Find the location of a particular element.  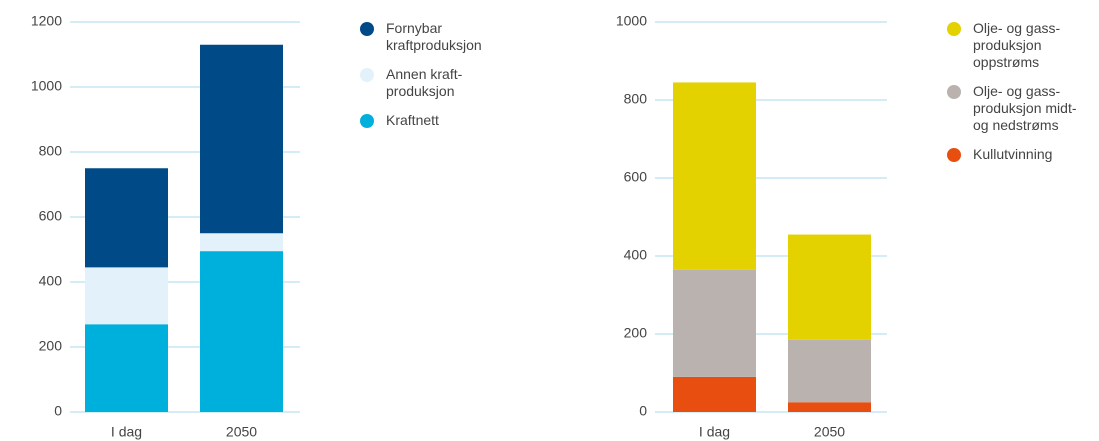

legend-label: Fornybar kraftproduksjon is located at coordinates (434, 36).